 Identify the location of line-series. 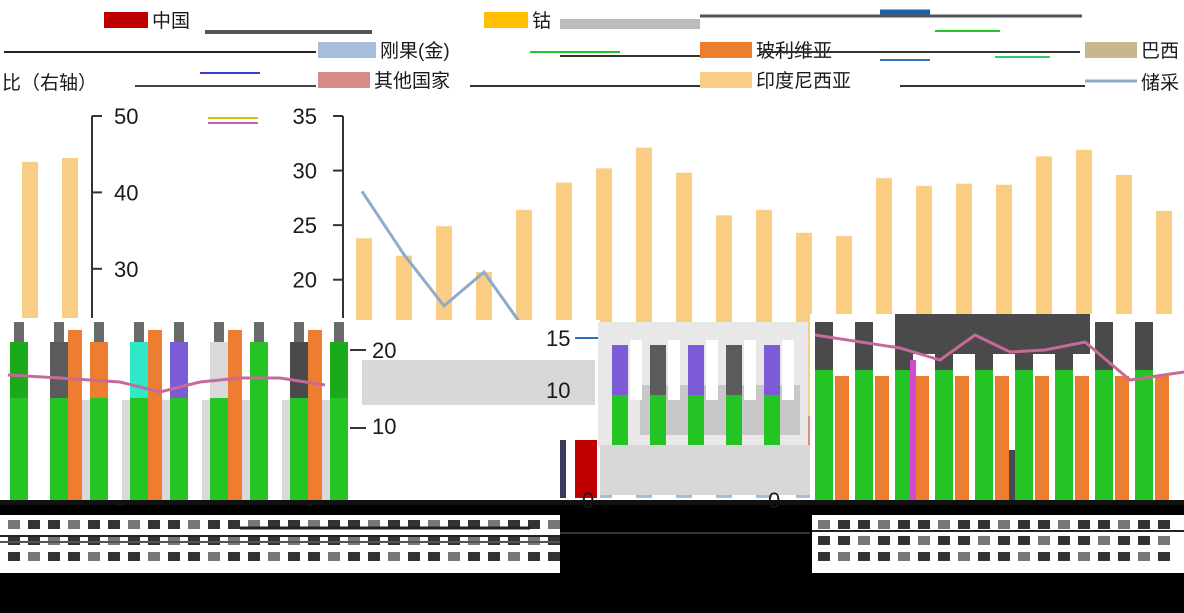
(442, 258).